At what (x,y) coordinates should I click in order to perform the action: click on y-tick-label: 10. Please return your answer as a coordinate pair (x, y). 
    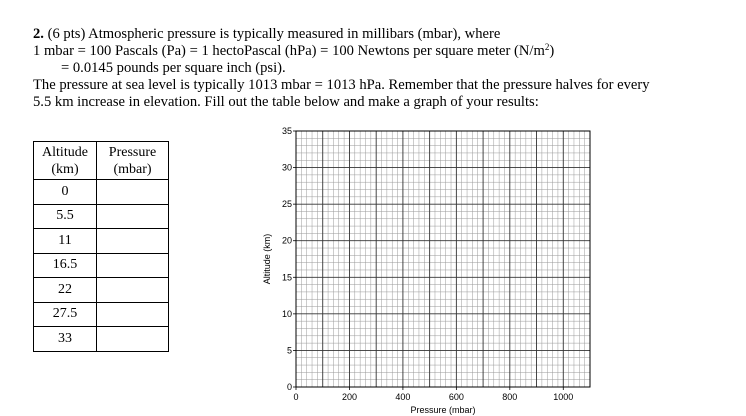
    Looking at the image, I should click on (287, 314).